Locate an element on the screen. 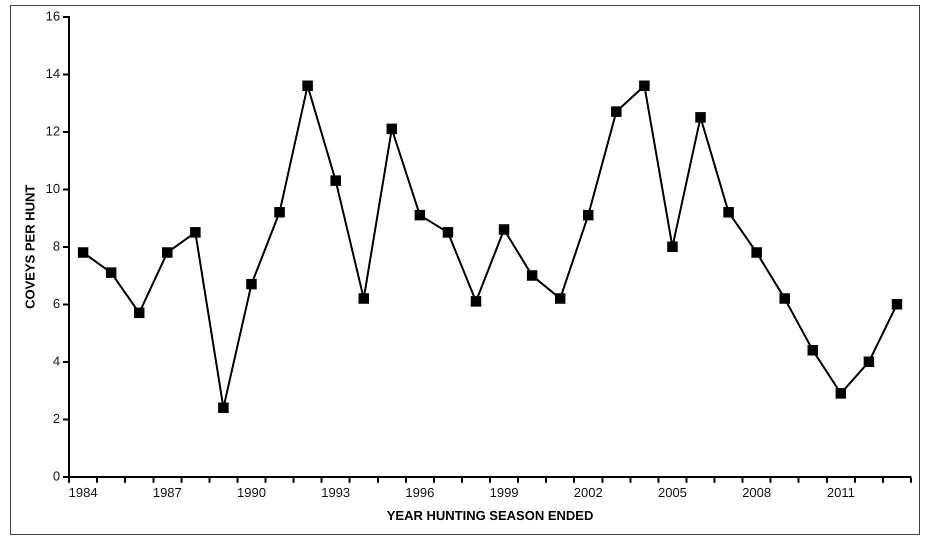 The width and height of the screenshot is (930, 548). y-axis-title: COVEYS PER HUNT is located at coordinates (30, 246).